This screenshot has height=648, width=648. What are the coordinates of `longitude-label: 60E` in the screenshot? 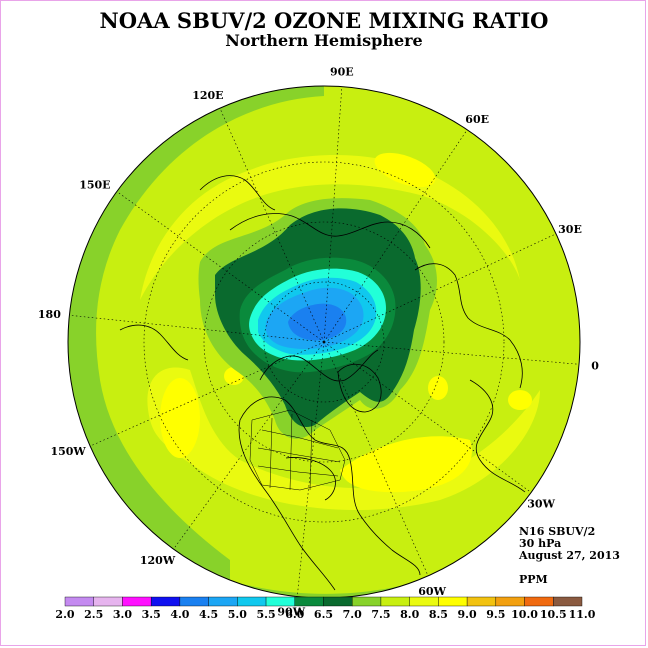 It's located at (477, 119).